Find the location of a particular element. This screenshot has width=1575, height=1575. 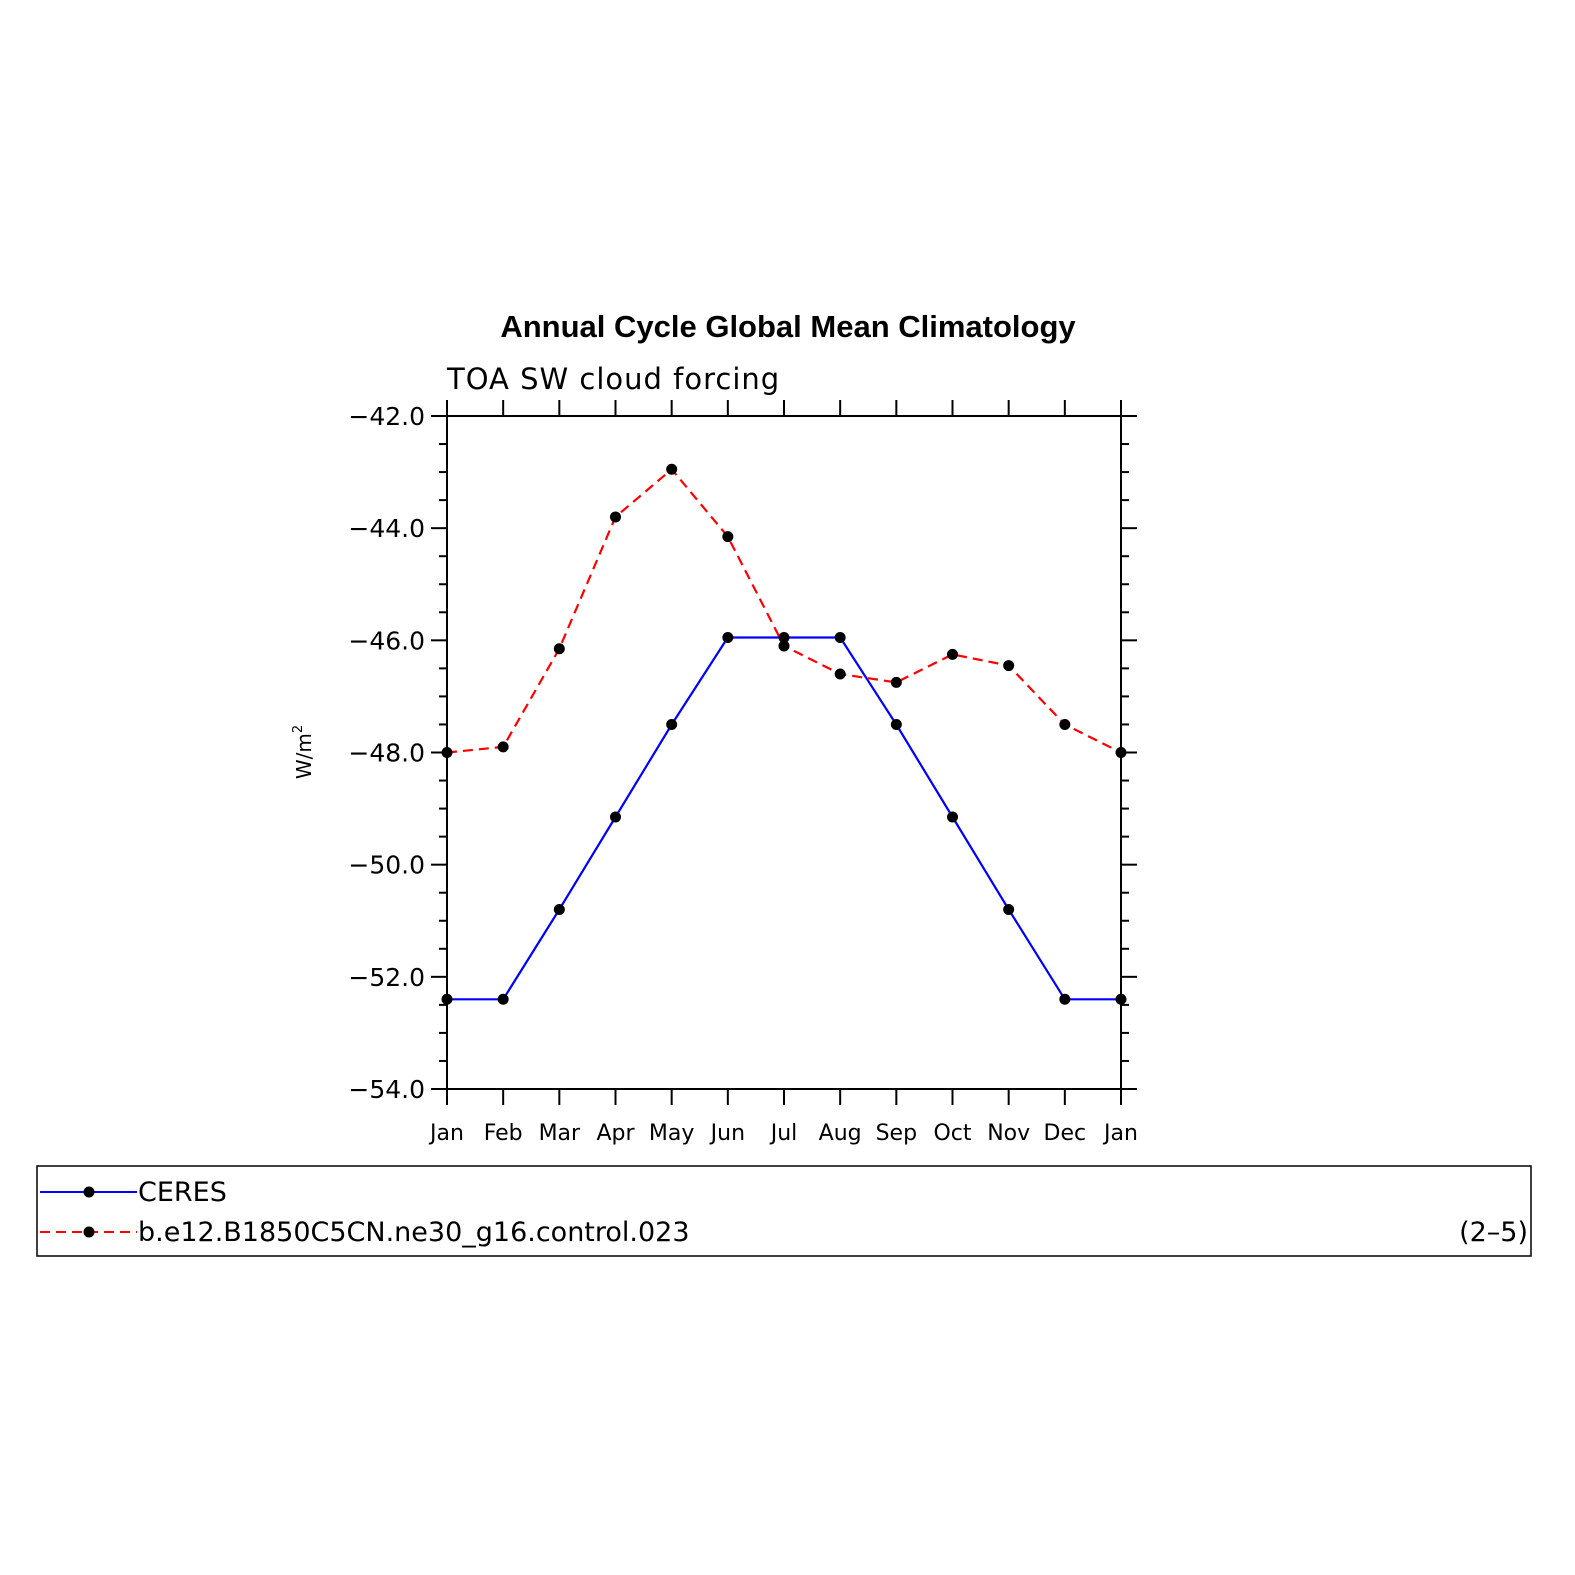

series-markers is located at coordinates (784, 734).